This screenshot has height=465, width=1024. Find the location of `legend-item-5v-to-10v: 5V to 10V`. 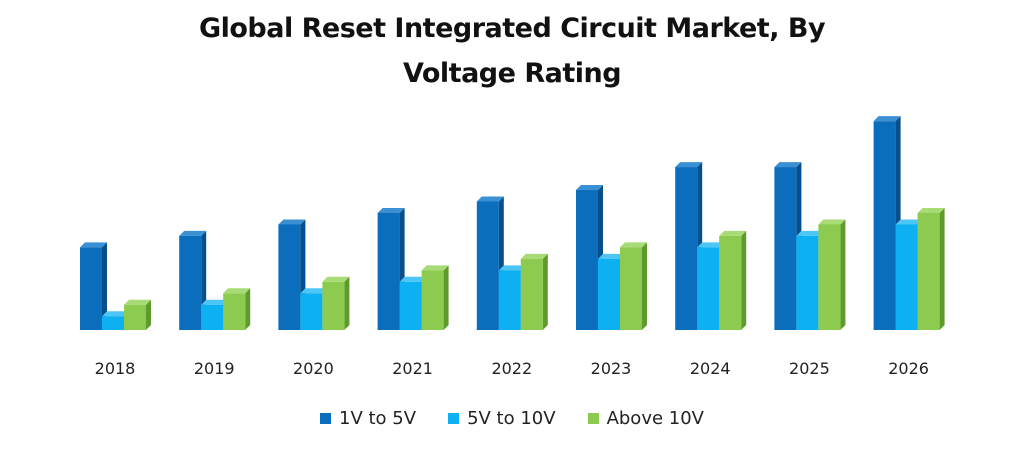

legend-item-5v-to-10v: 5V to 10V is located at coordinates (502, 418).